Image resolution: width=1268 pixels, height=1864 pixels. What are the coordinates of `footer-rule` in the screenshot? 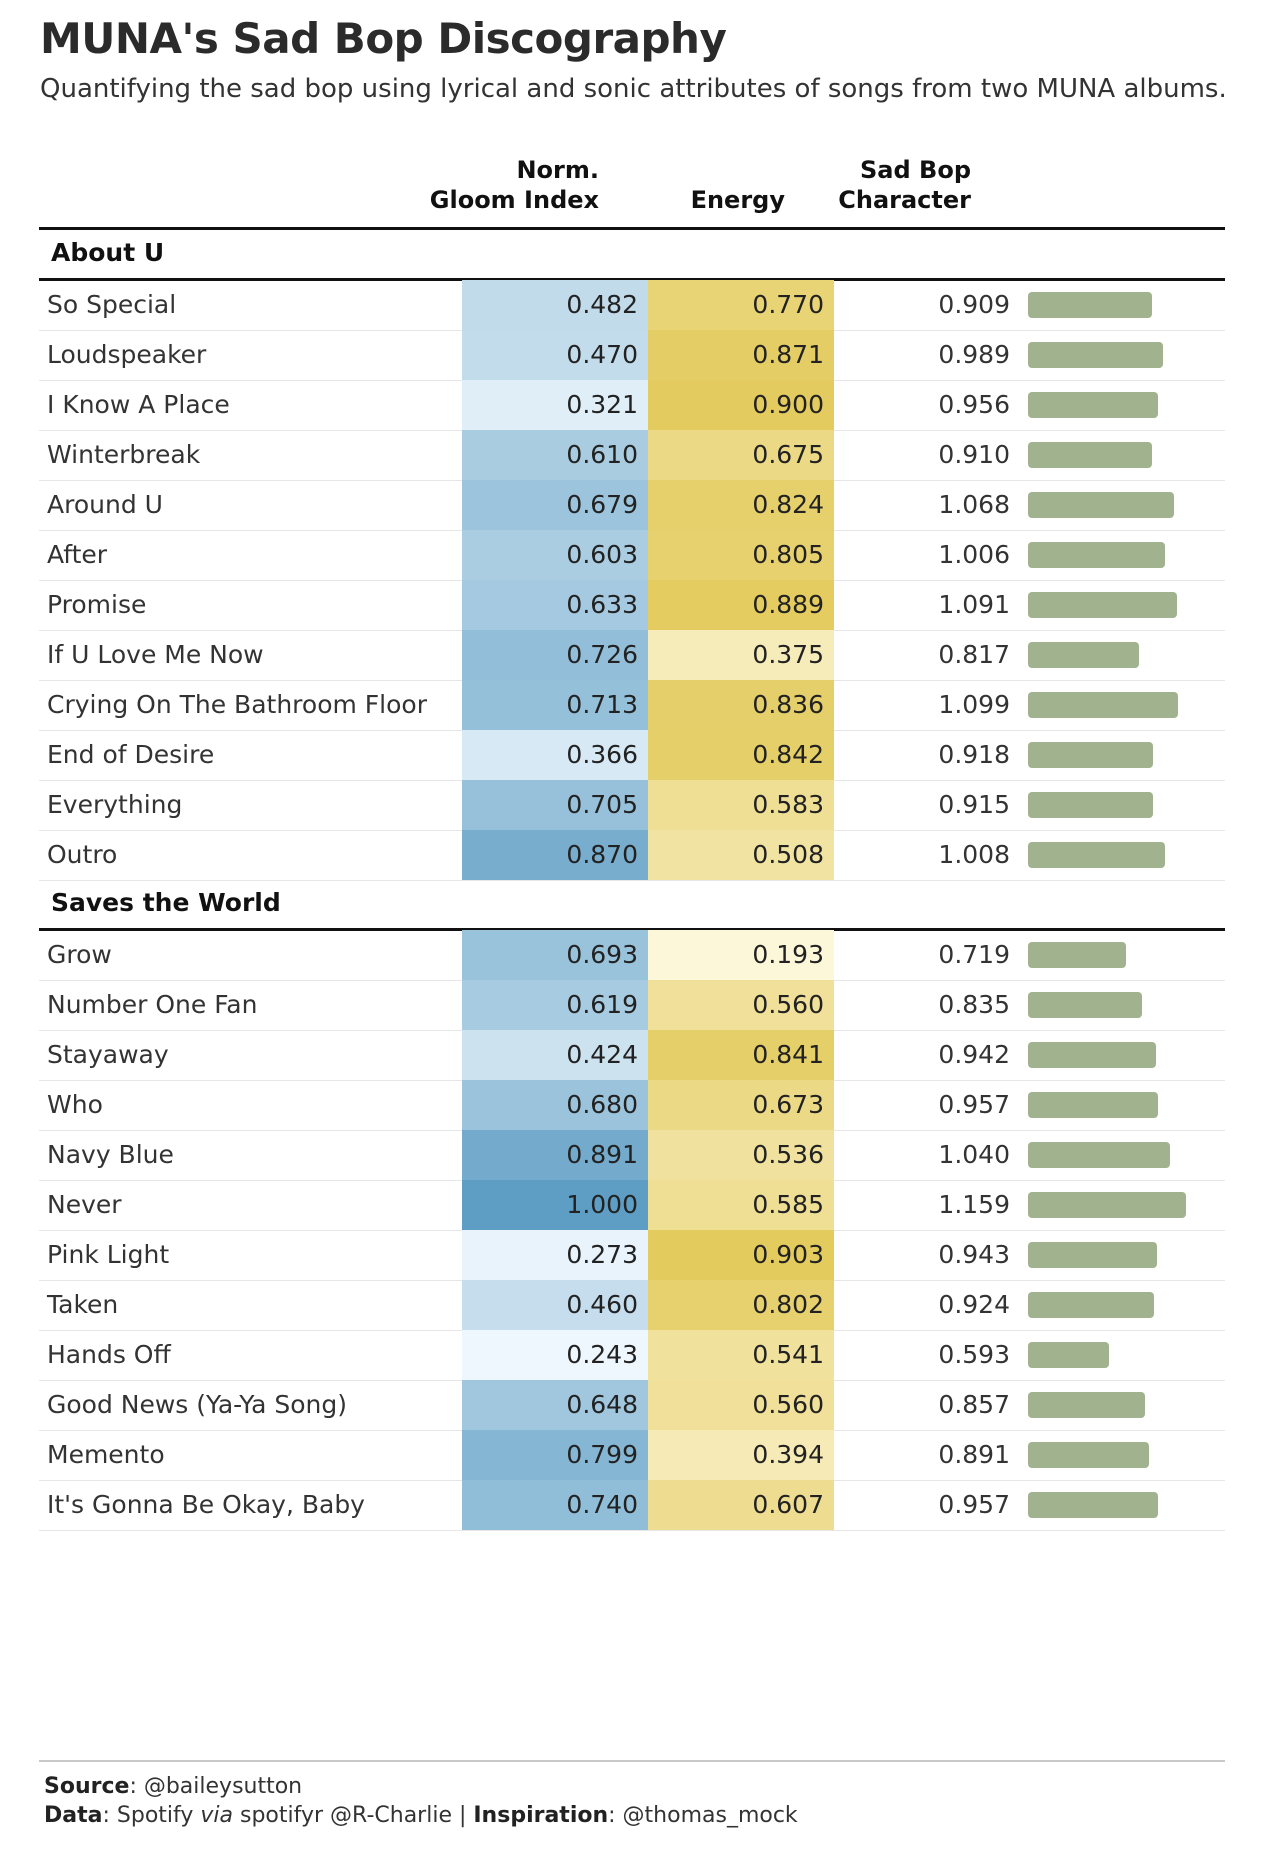 It's located at (632, 1761).